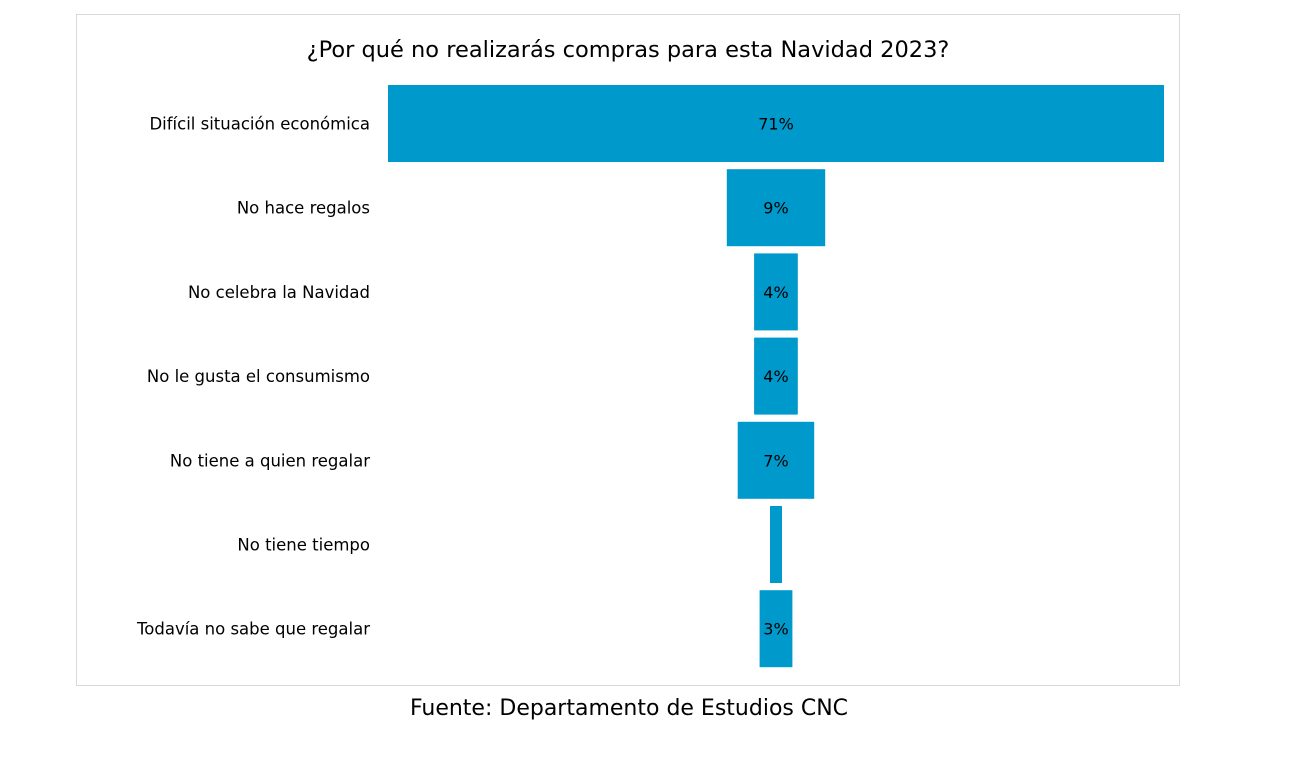 Image resolution: width=1300 pixels, height=764 pixels. Describe the element at coordinates (270, 460) in the screenshot. I see `category-label: No tiene a quien regalar` at that location.